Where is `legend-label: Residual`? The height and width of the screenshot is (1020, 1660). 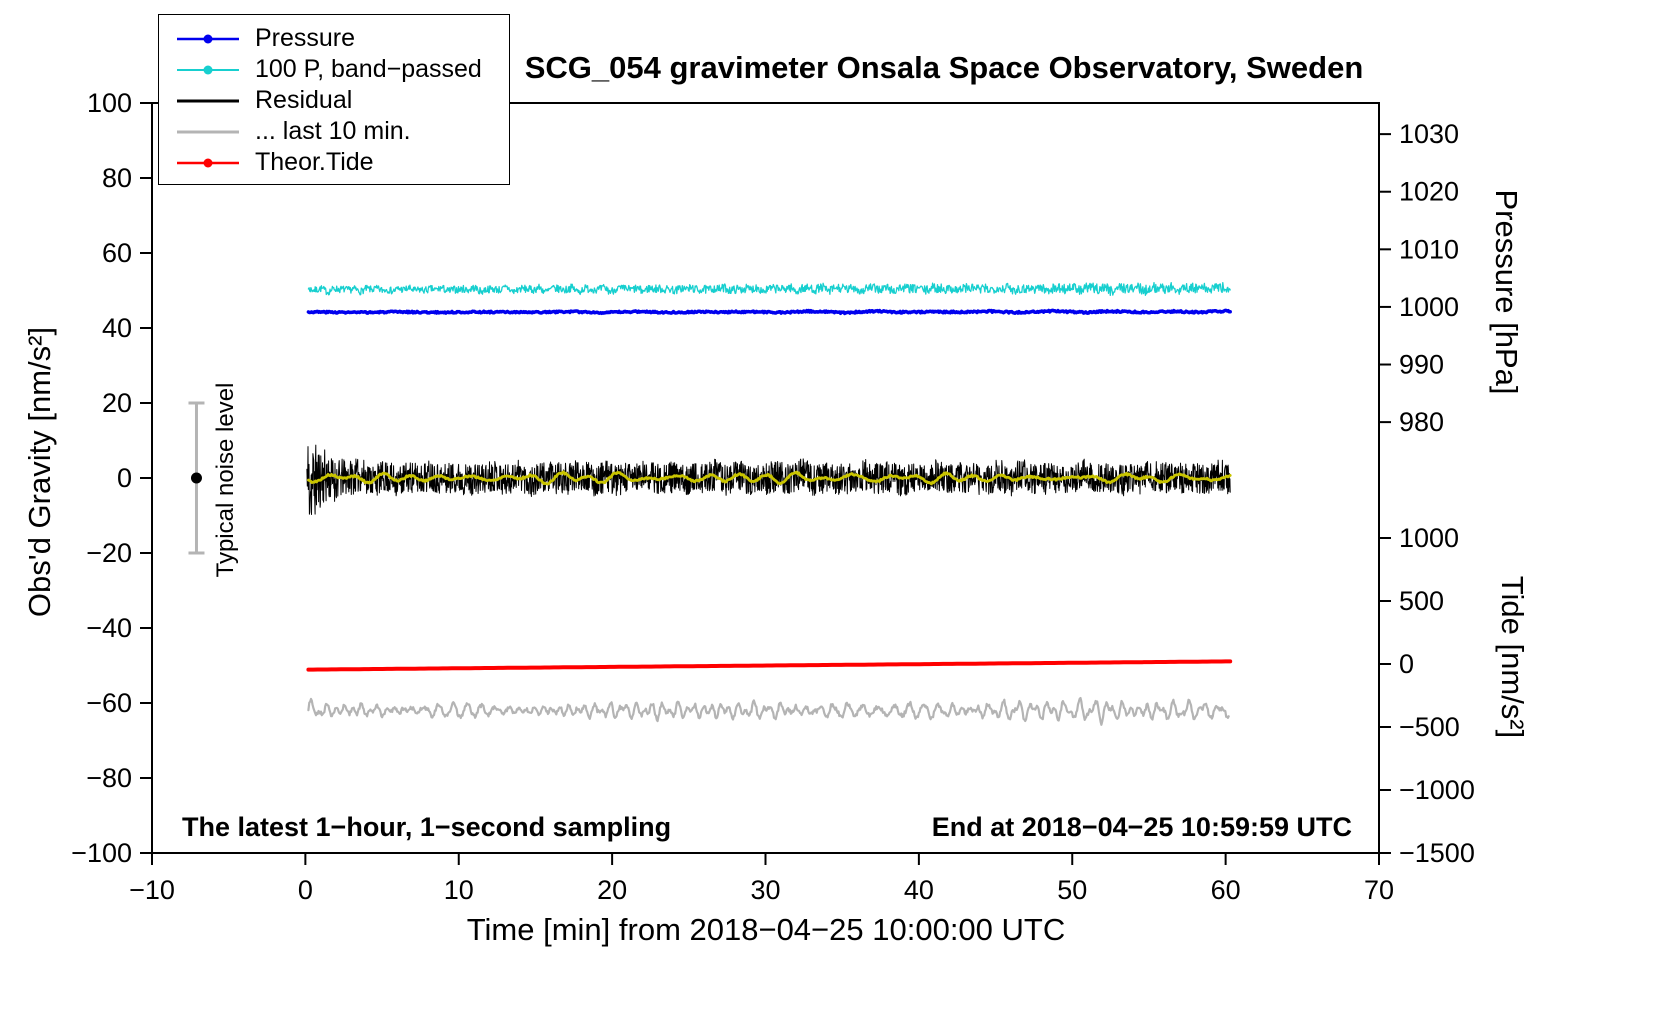 legend-label: Residual is located at coordinates (304, 100).